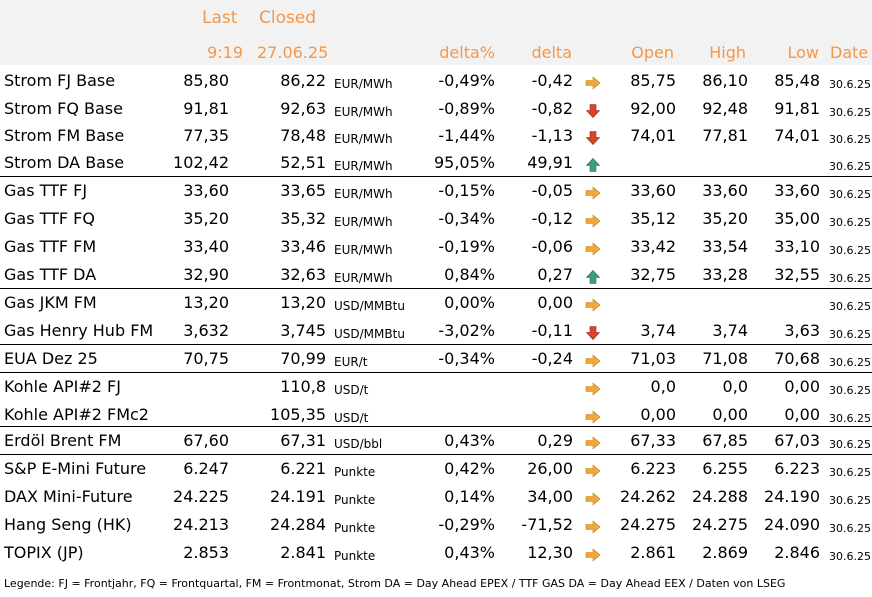 Image resolution: width=872 pixels, height=597 pixels. What do you see at coordinates (725, 468) in the screenshot?
I see `cell-high: 6.255` at bounding box center [725, 468].